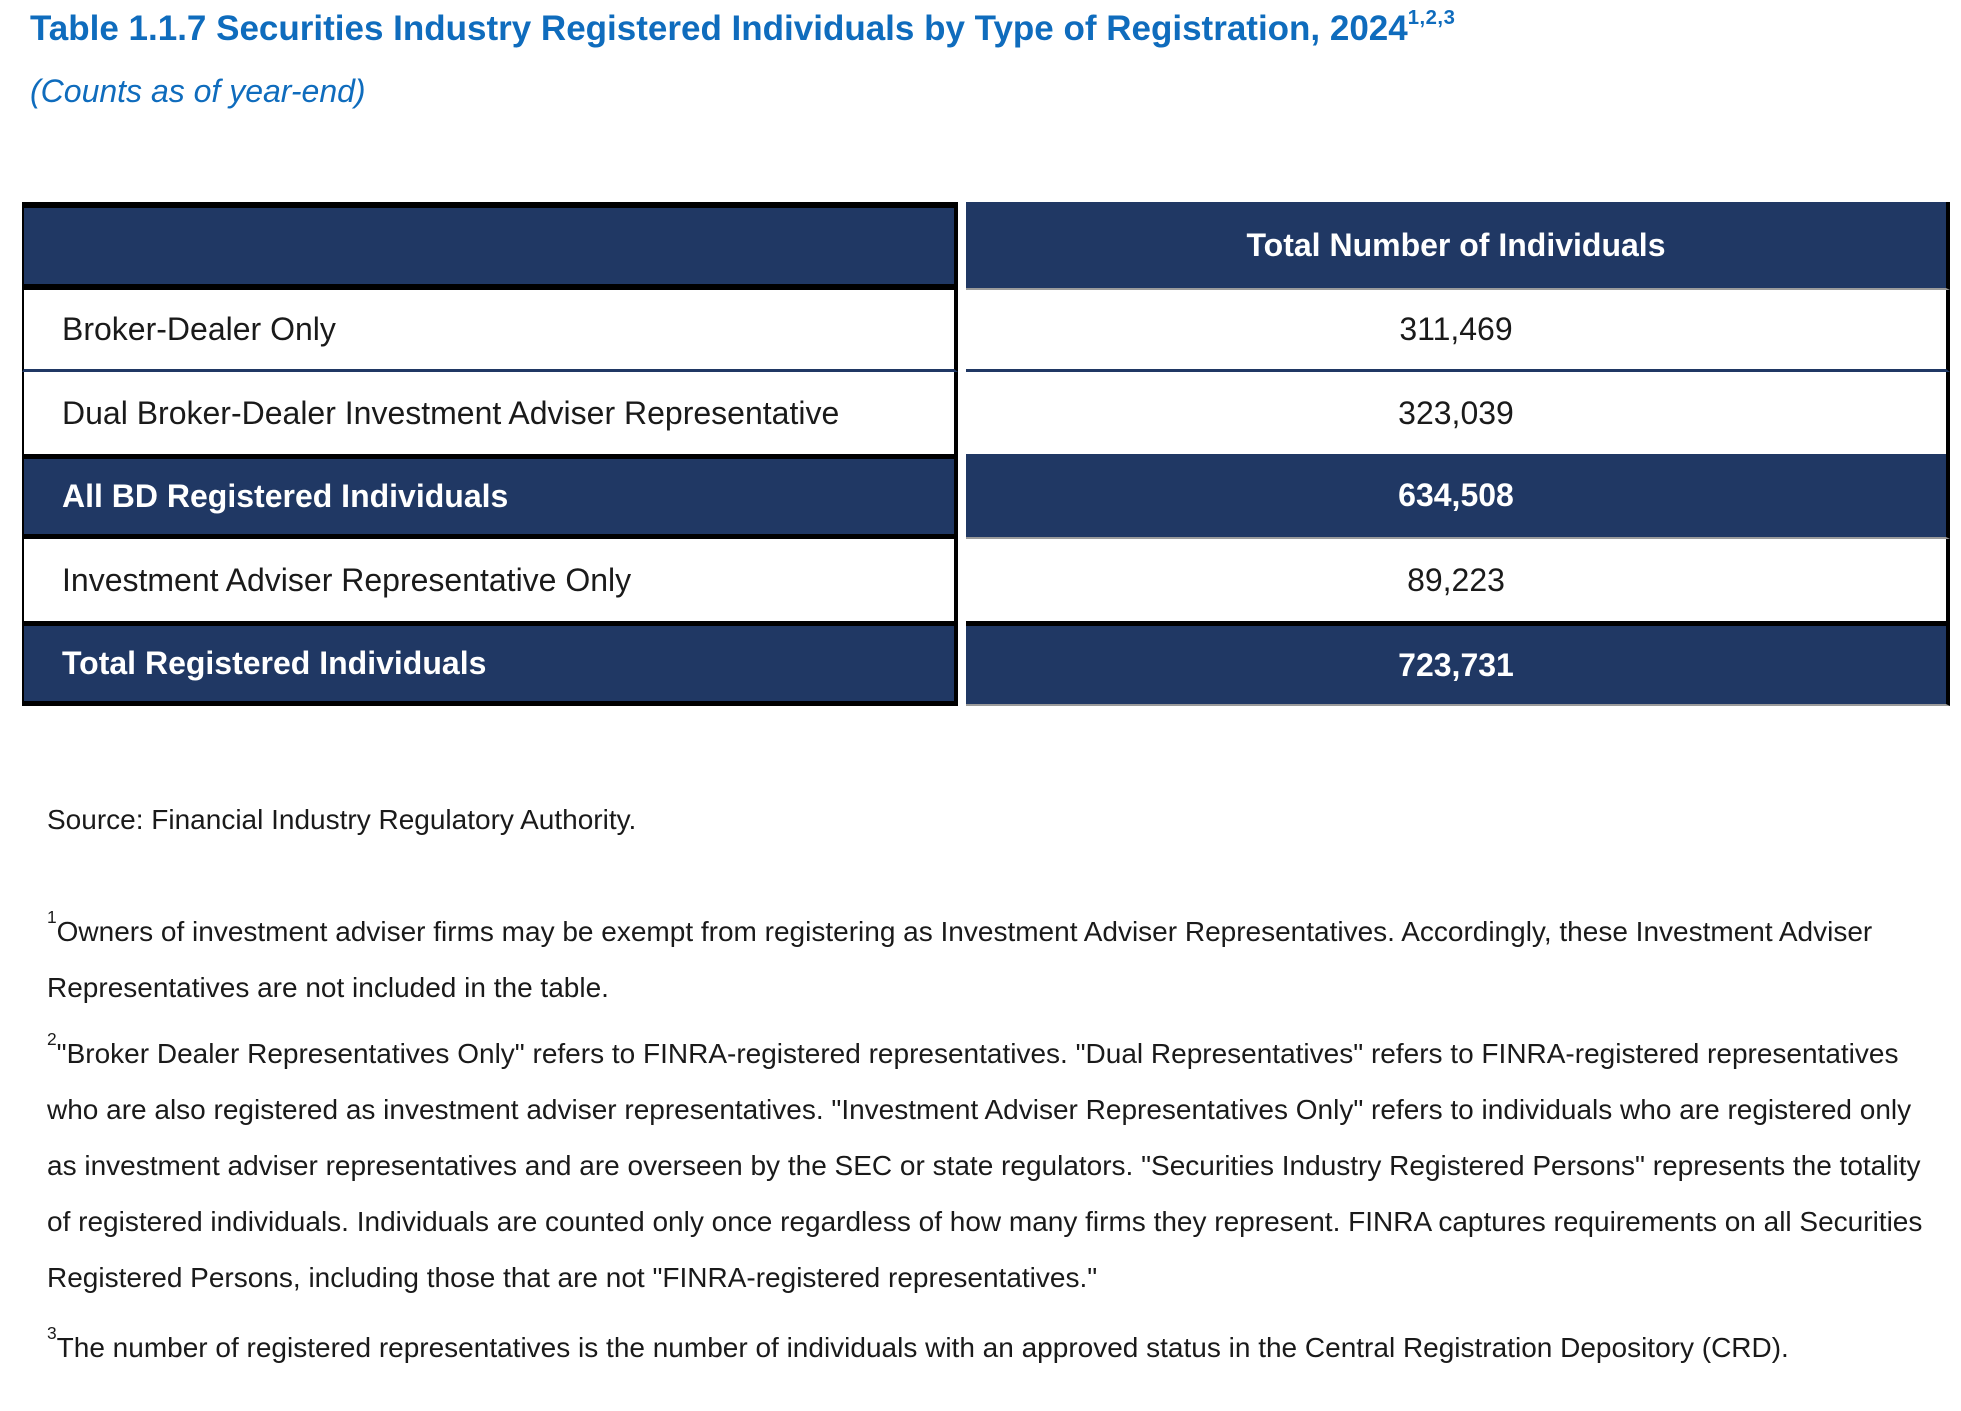 Image resolution: width=1961 pixels, height=1411 pixels. Describe the element at coordinates (52, 1333) in the screenshot. I see `footnote-3-marker: 3` at that location.